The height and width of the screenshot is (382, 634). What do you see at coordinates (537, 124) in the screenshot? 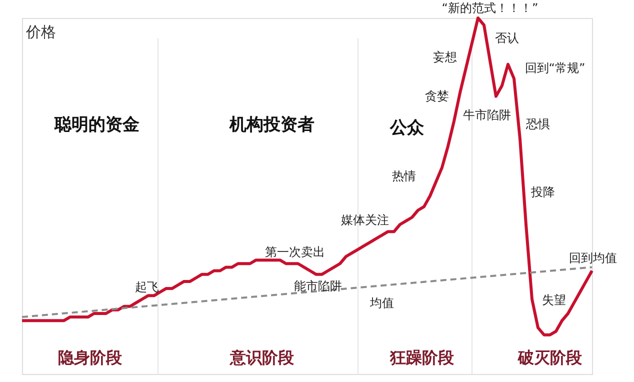
I see `annotation: 恐惧` at bounding box center [537, 124].